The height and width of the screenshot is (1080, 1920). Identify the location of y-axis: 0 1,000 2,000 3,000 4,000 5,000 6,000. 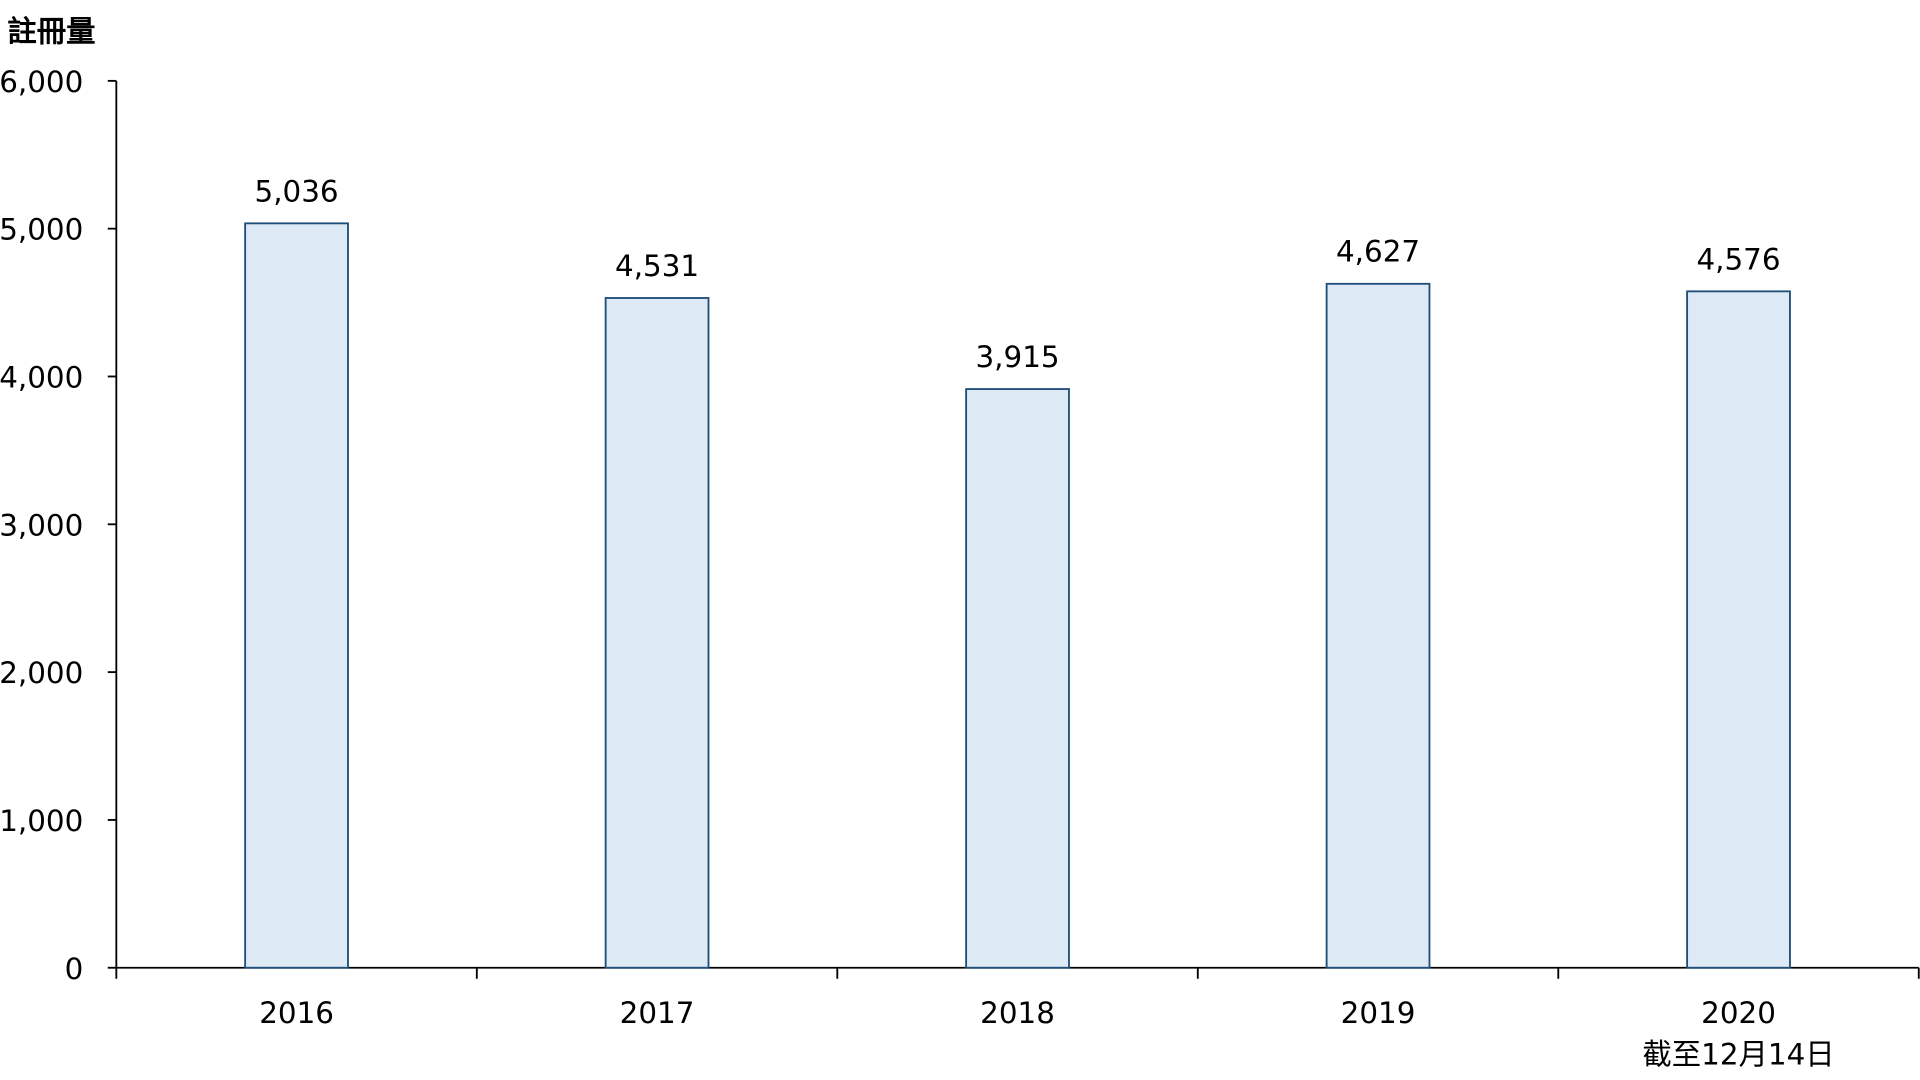
(59, 525).